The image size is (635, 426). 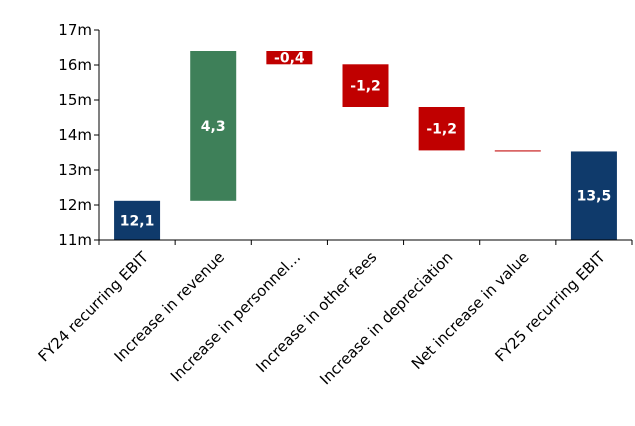 What do you see at coordinates (75, 240) in the screenshot?
I see `y-tick-label: 11m` at bounding box center [75, 240].